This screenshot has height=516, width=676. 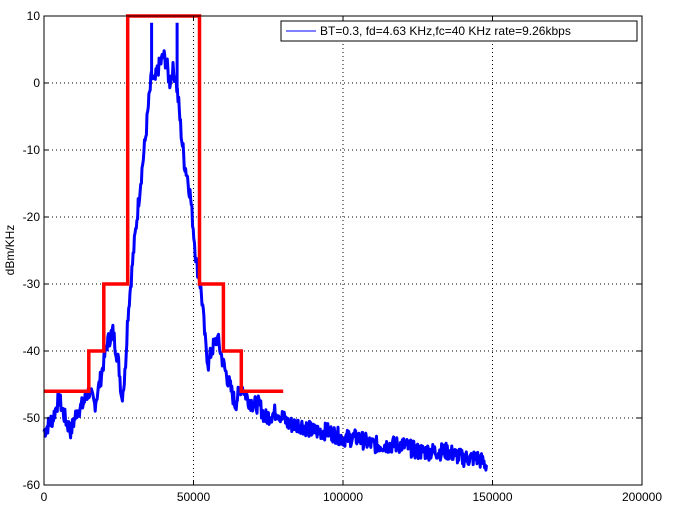 What do you see at coordinates (10, 250) in the screenshot?
I see `y-axis-label: dBm/KHz` at bounding box center [10, 250].